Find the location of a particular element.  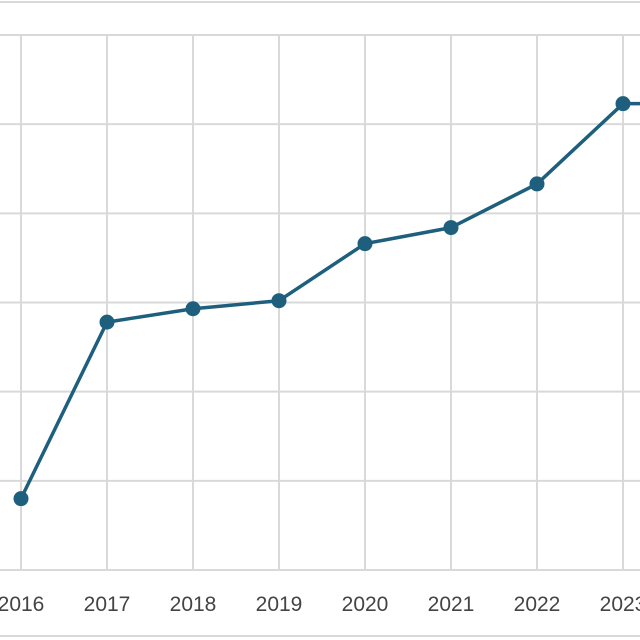

x-tick-label: 2018 is located at coordinates (193, 604).